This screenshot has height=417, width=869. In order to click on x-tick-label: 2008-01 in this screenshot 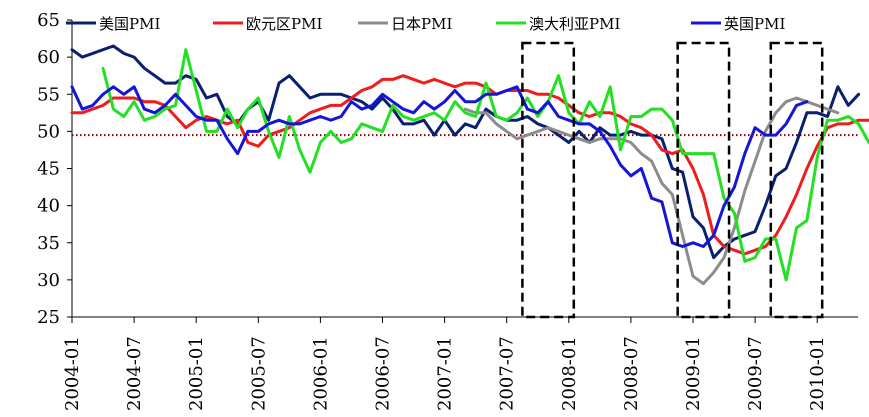, I will do `click(569, 373)`.